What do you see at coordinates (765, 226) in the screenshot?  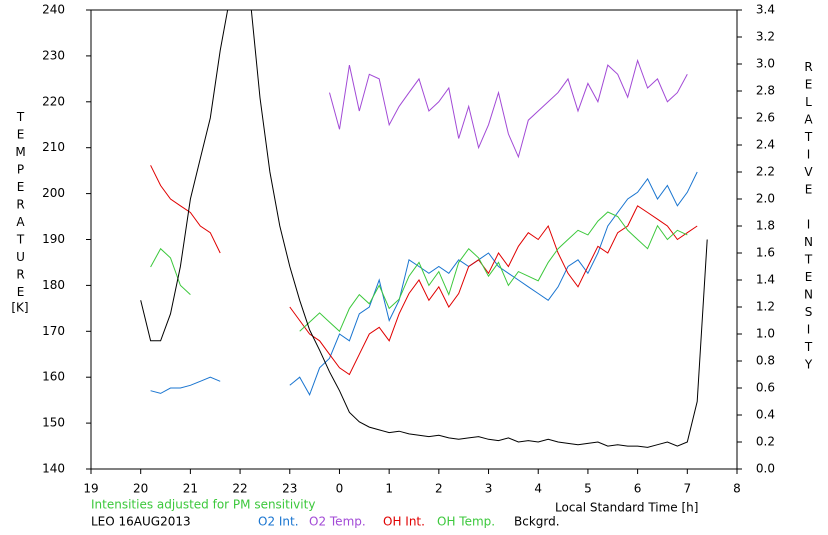 I see `y2-tick-label: 1.8` at bounding box center [765, 226].